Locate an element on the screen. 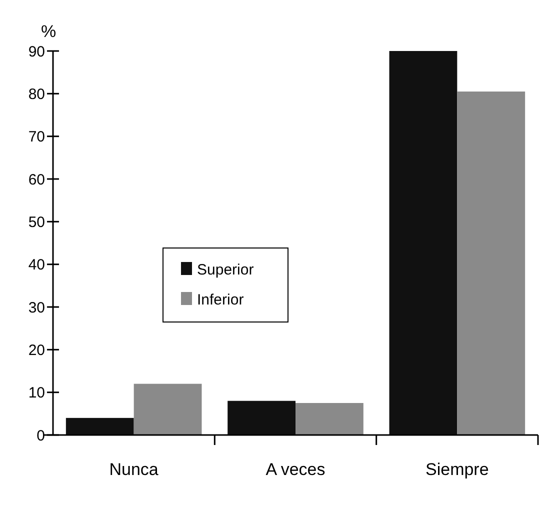 This screenshot has height=529, width=556. x-tick-label: A veces is located at coordinates (296, 469).